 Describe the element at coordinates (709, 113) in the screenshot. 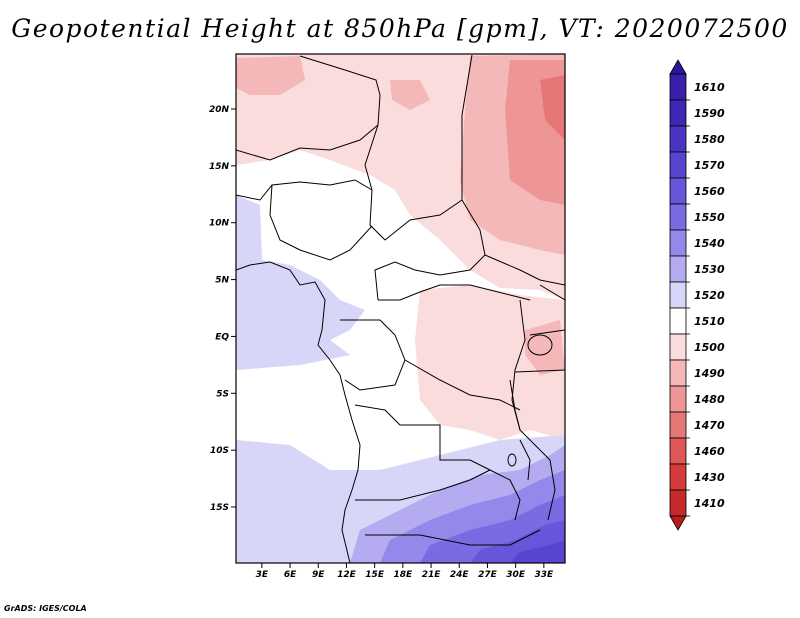

I see `colorbar-label: 1590` at that location.